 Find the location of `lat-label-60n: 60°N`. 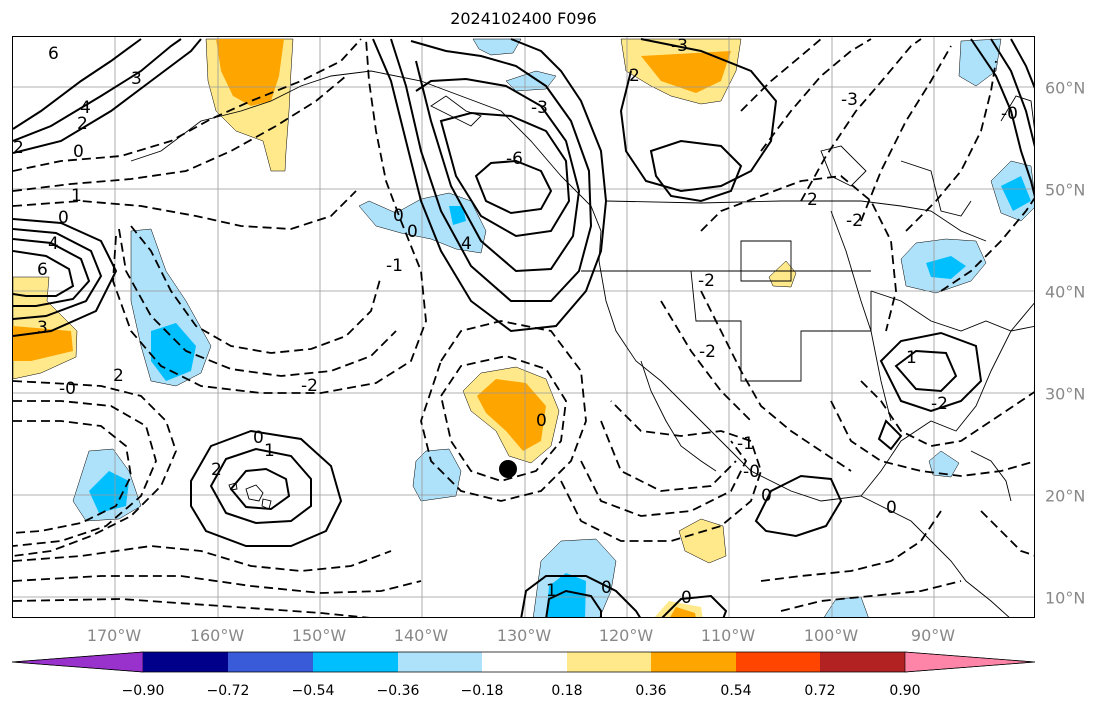

lat-label-60n: 60°N is located at coordinates (1065, 88).